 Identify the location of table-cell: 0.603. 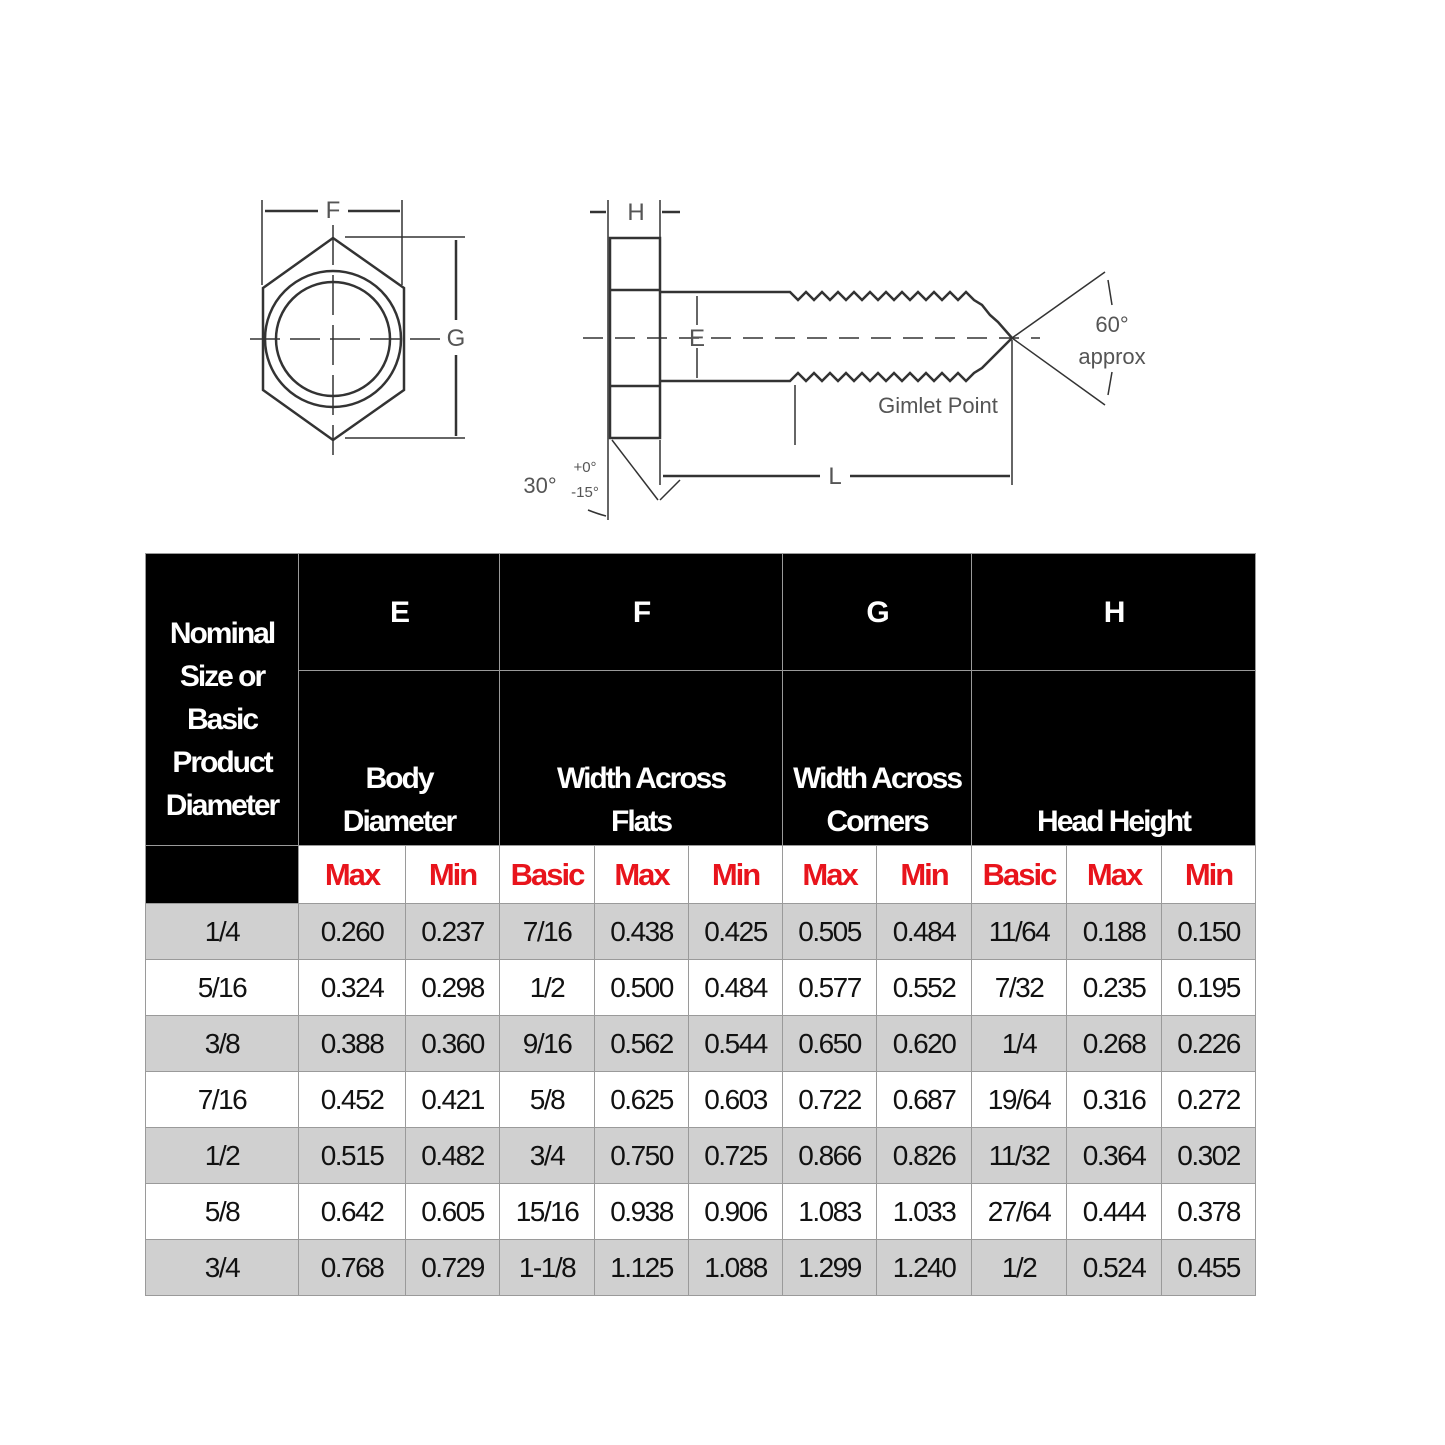
(736, 1099).